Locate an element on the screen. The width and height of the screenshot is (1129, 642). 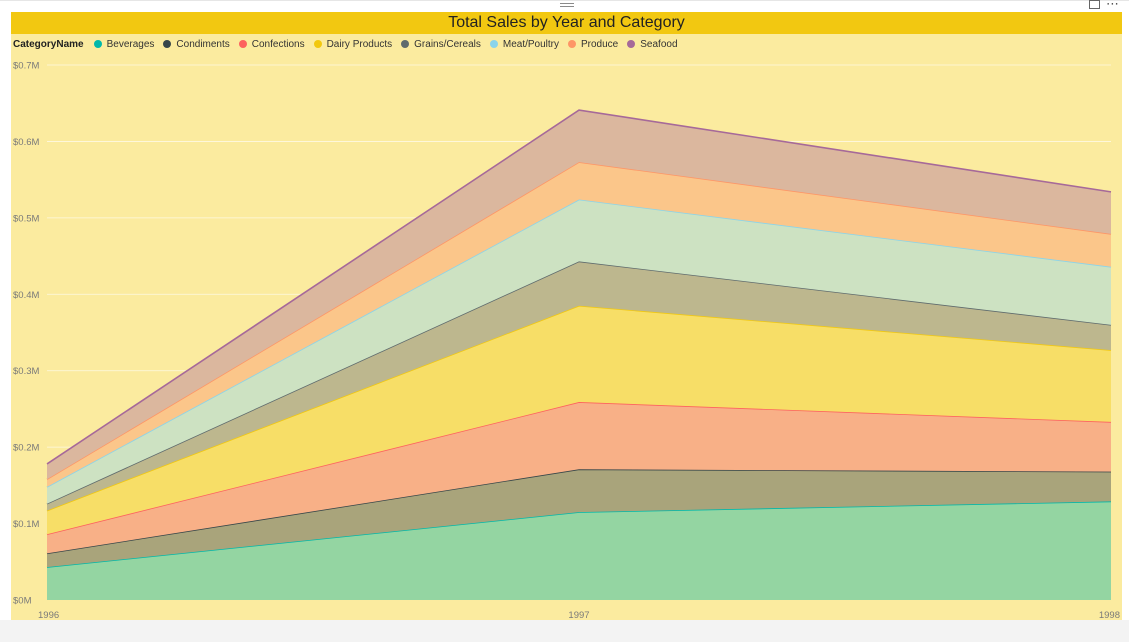
legend-label: Condiments is located at coordinates (203, 44).